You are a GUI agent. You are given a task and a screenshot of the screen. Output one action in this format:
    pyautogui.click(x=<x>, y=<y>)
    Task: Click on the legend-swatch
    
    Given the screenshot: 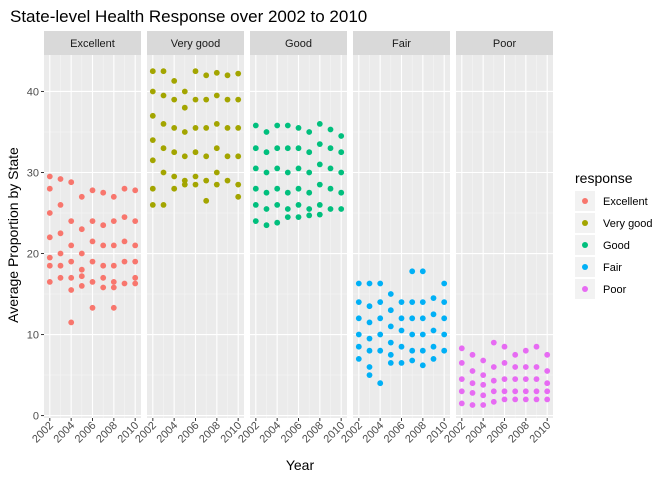 What is the action you would take?
    pyautogui.click(x=585, y=245)
    